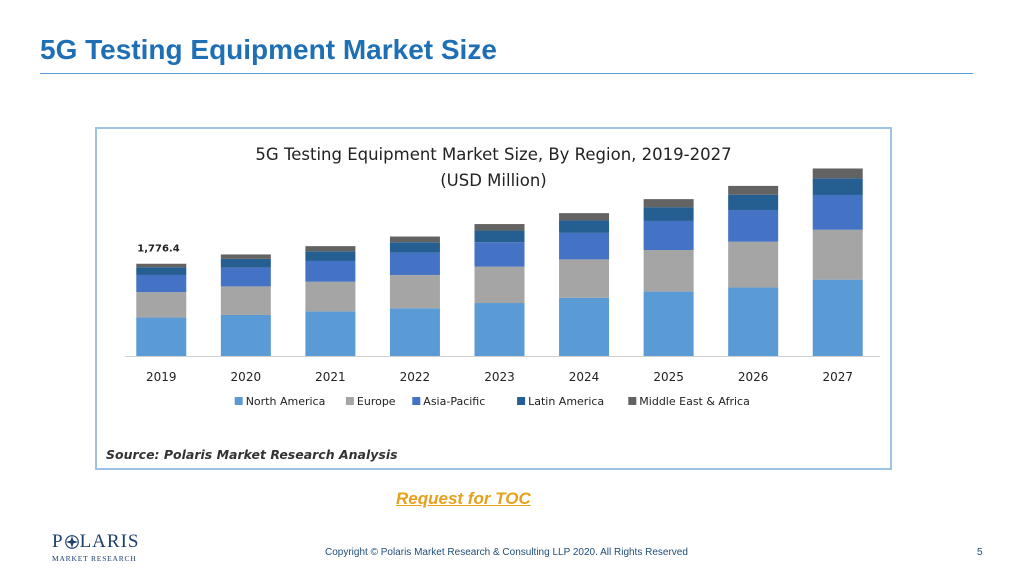 The height and width of the screenshot is (576, 1024). I want to click on page-number: 5, so click(980, 552).